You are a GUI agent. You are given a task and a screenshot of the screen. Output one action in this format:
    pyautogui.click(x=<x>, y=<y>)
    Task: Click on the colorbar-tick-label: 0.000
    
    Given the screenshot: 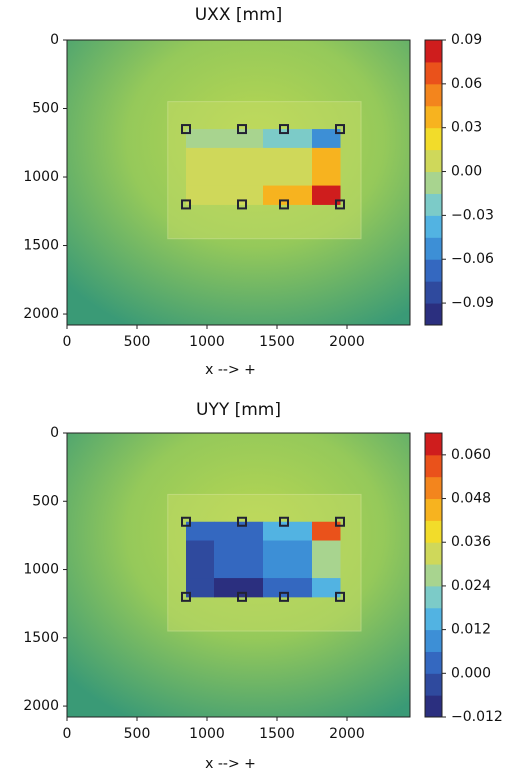 What is the action you would take?
    pyautogui.click(x=471, y=673)
    